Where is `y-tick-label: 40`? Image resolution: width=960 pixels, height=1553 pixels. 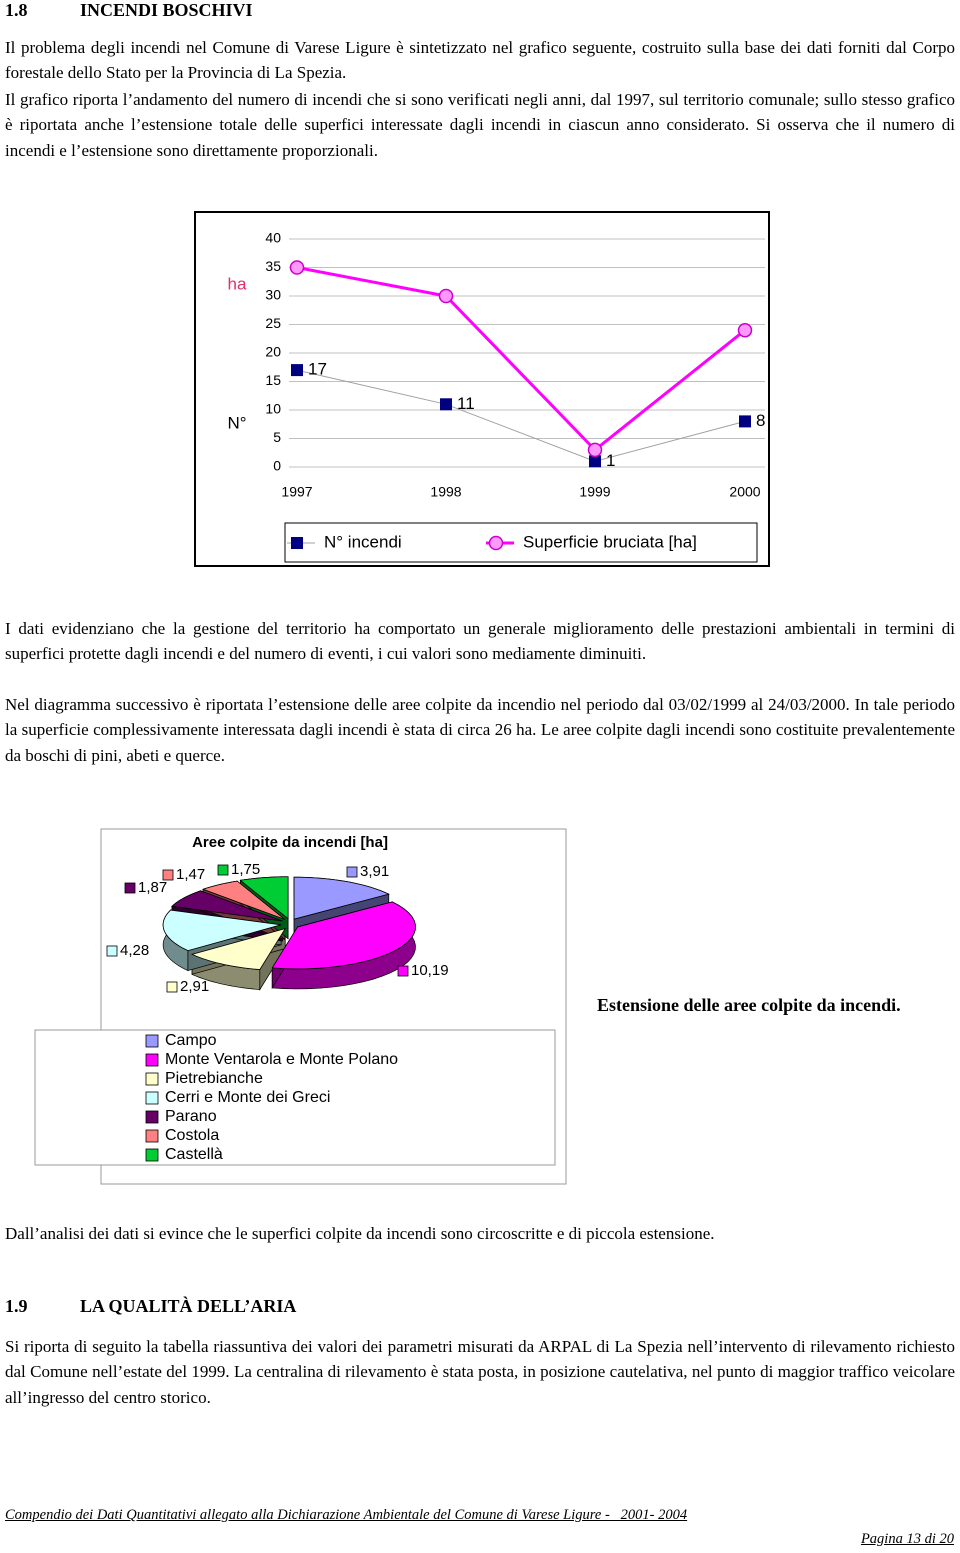 y-tick-label: 40 is located at coordinates (273, 238).